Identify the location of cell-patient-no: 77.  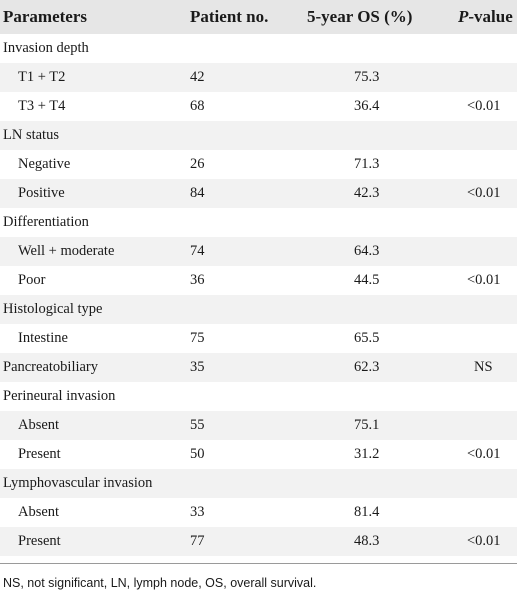
(197, 541).